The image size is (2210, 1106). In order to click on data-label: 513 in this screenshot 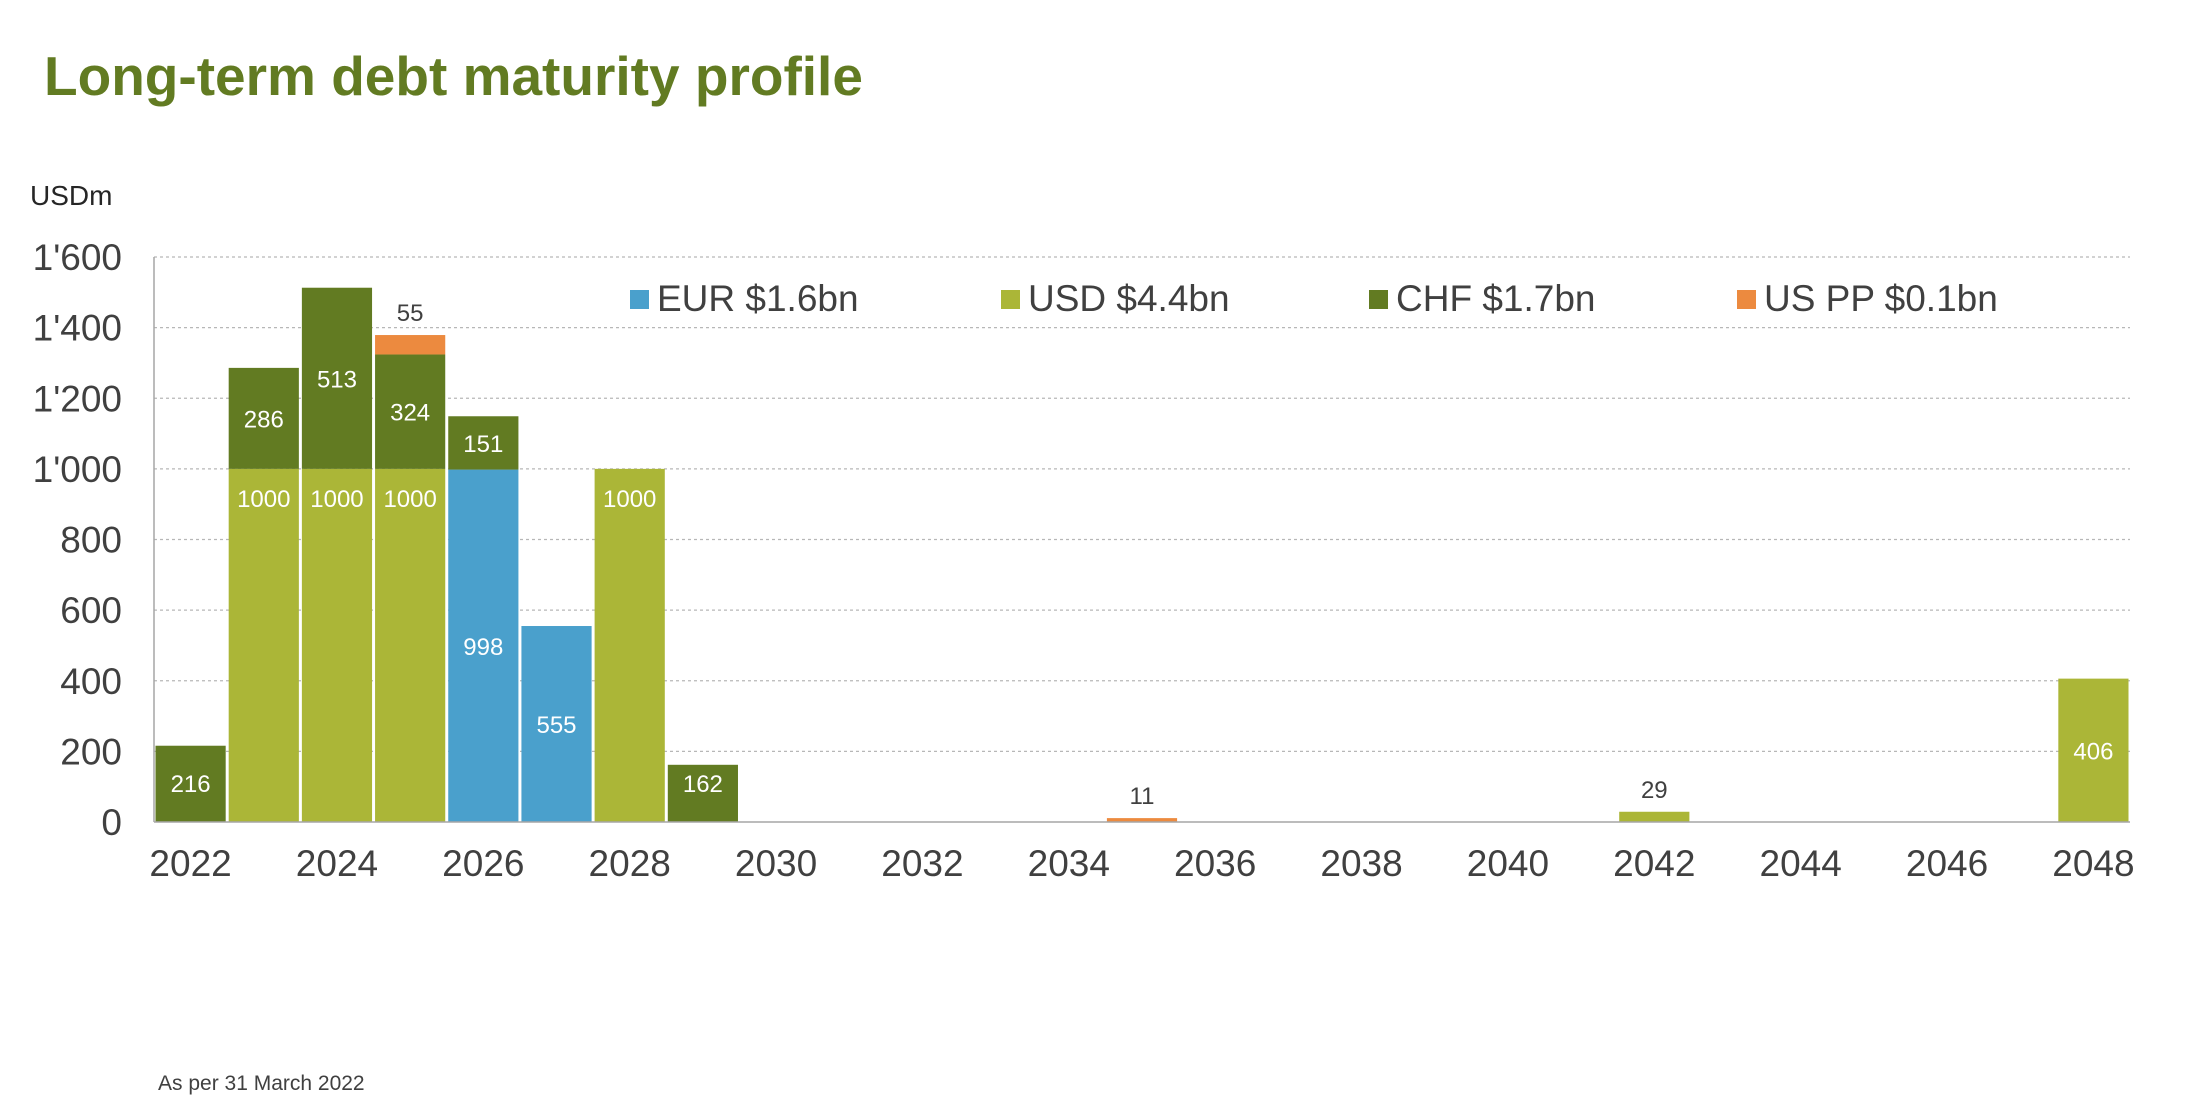, I will do `click(337, 379)`.